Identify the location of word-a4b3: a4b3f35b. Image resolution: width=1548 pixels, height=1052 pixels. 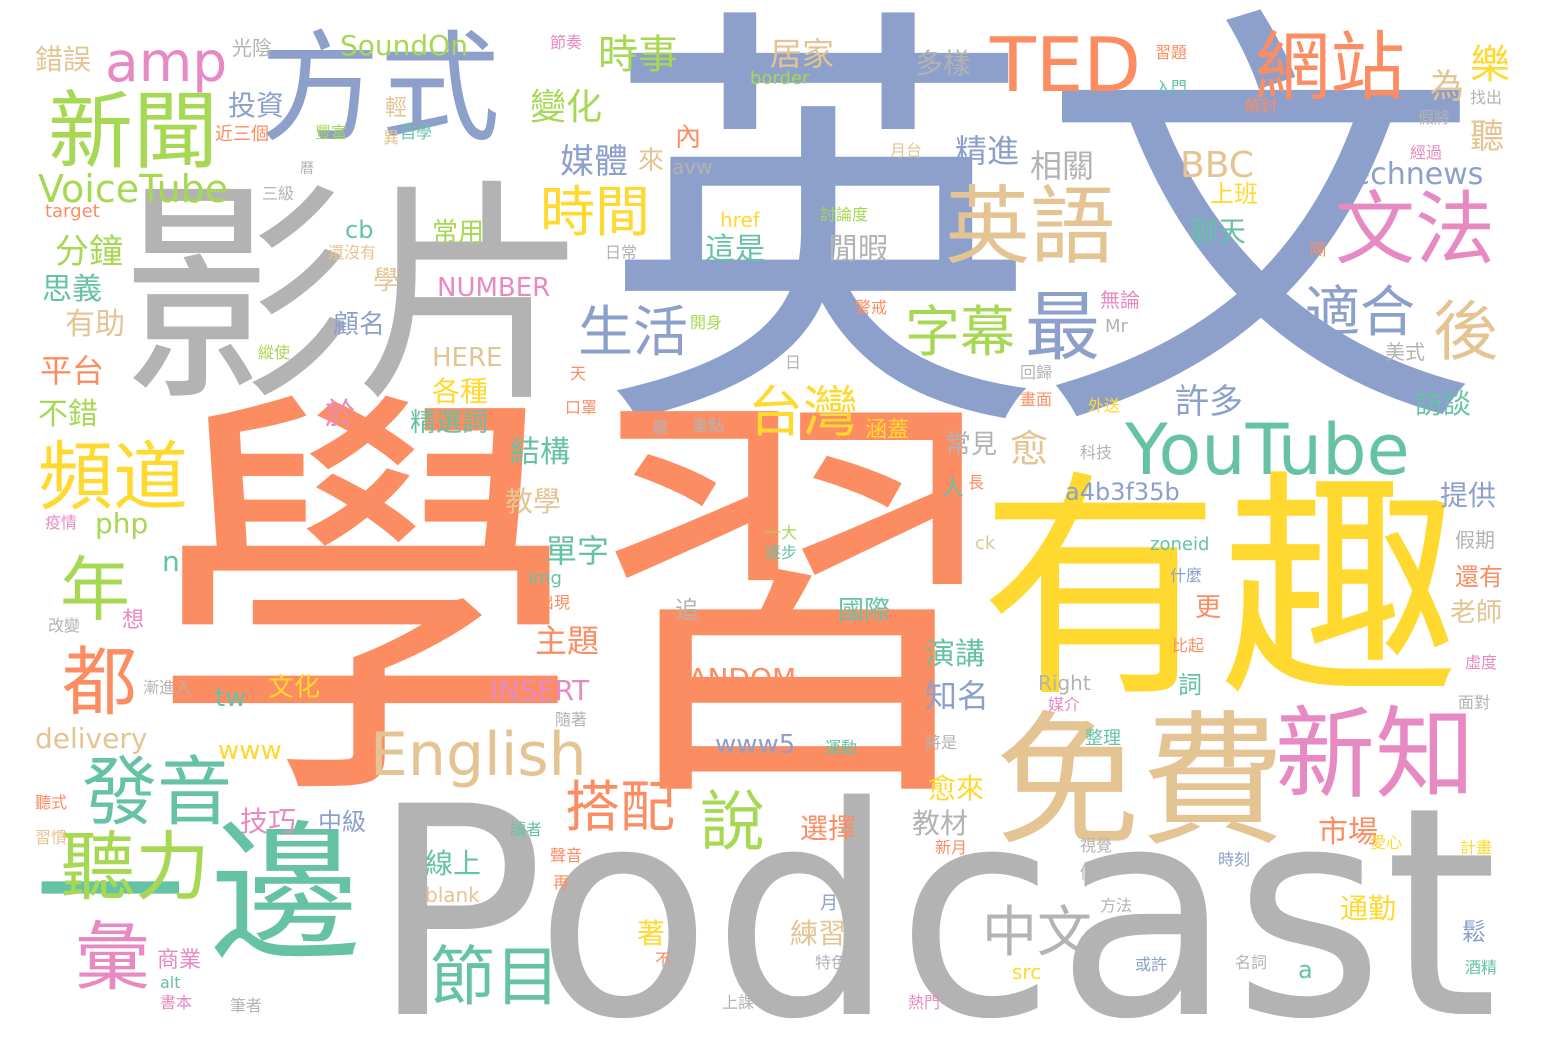
(1122, 492).